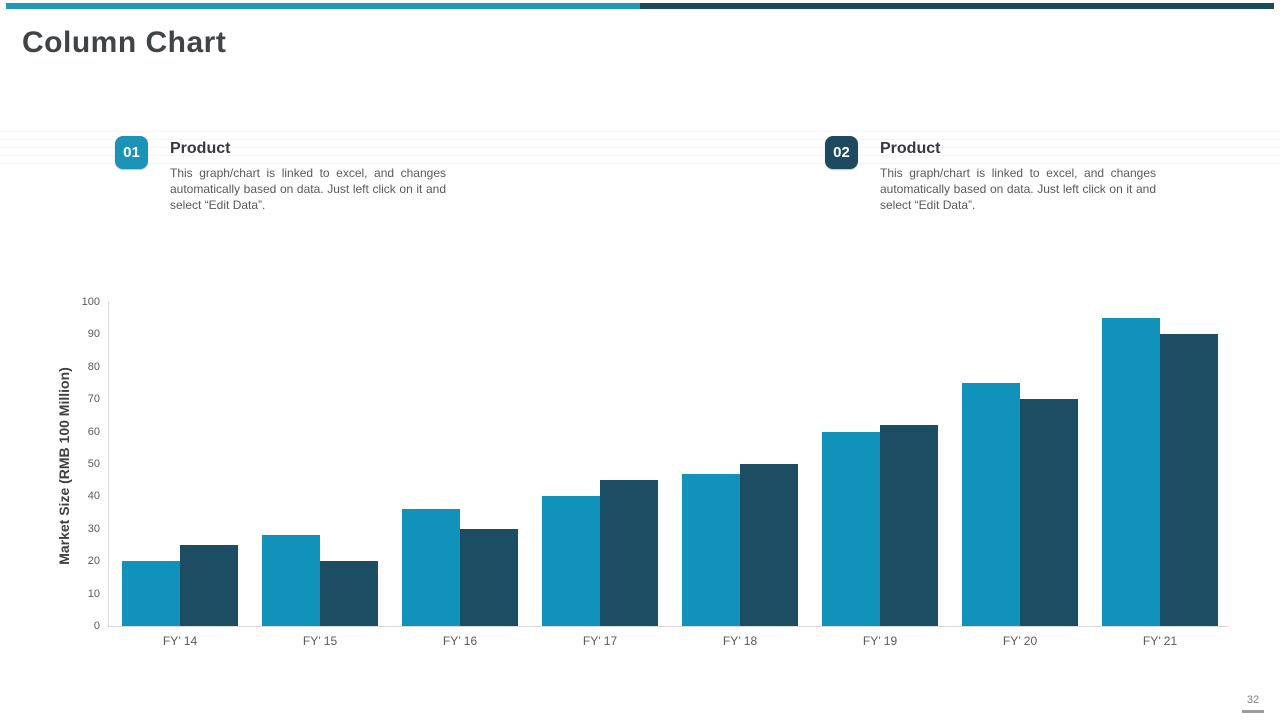 Image resolution: width=1280 pixels, height=720 pixels. What do you see at coordinates (1189, 480) in the screenshot?
I see `bar-series-2-FY21` at bounding box center [1189, 480].